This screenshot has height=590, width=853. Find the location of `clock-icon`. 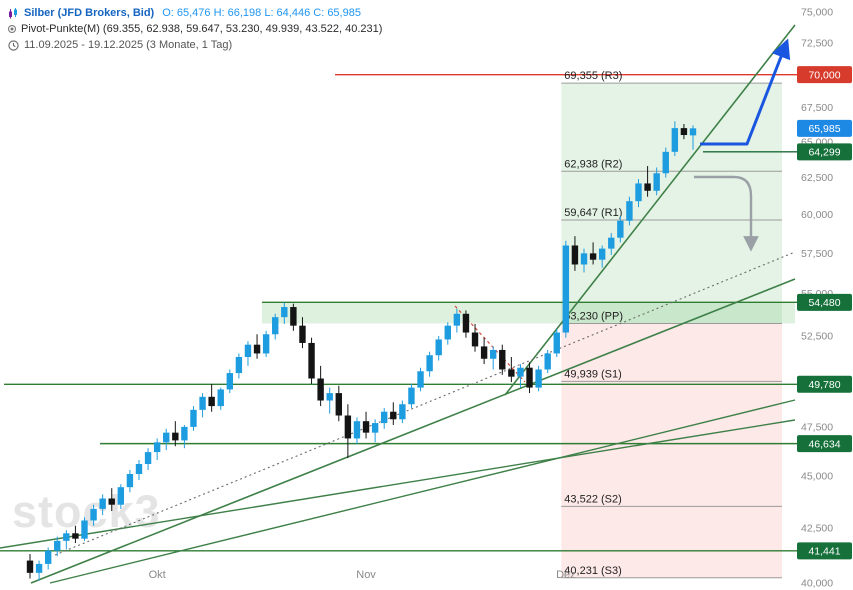

clock-icon is located at coordinates (13, 45).